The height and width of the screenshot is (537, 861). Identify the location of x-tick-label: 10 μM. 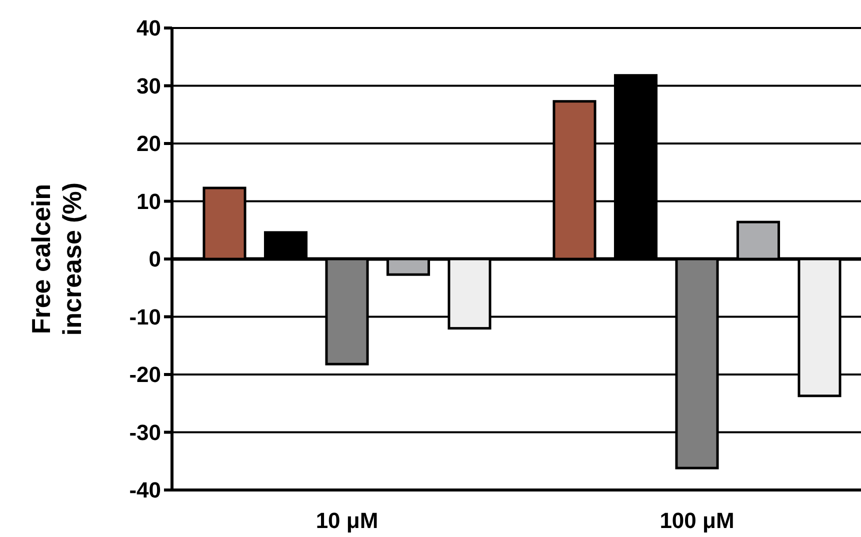
(347, 520).